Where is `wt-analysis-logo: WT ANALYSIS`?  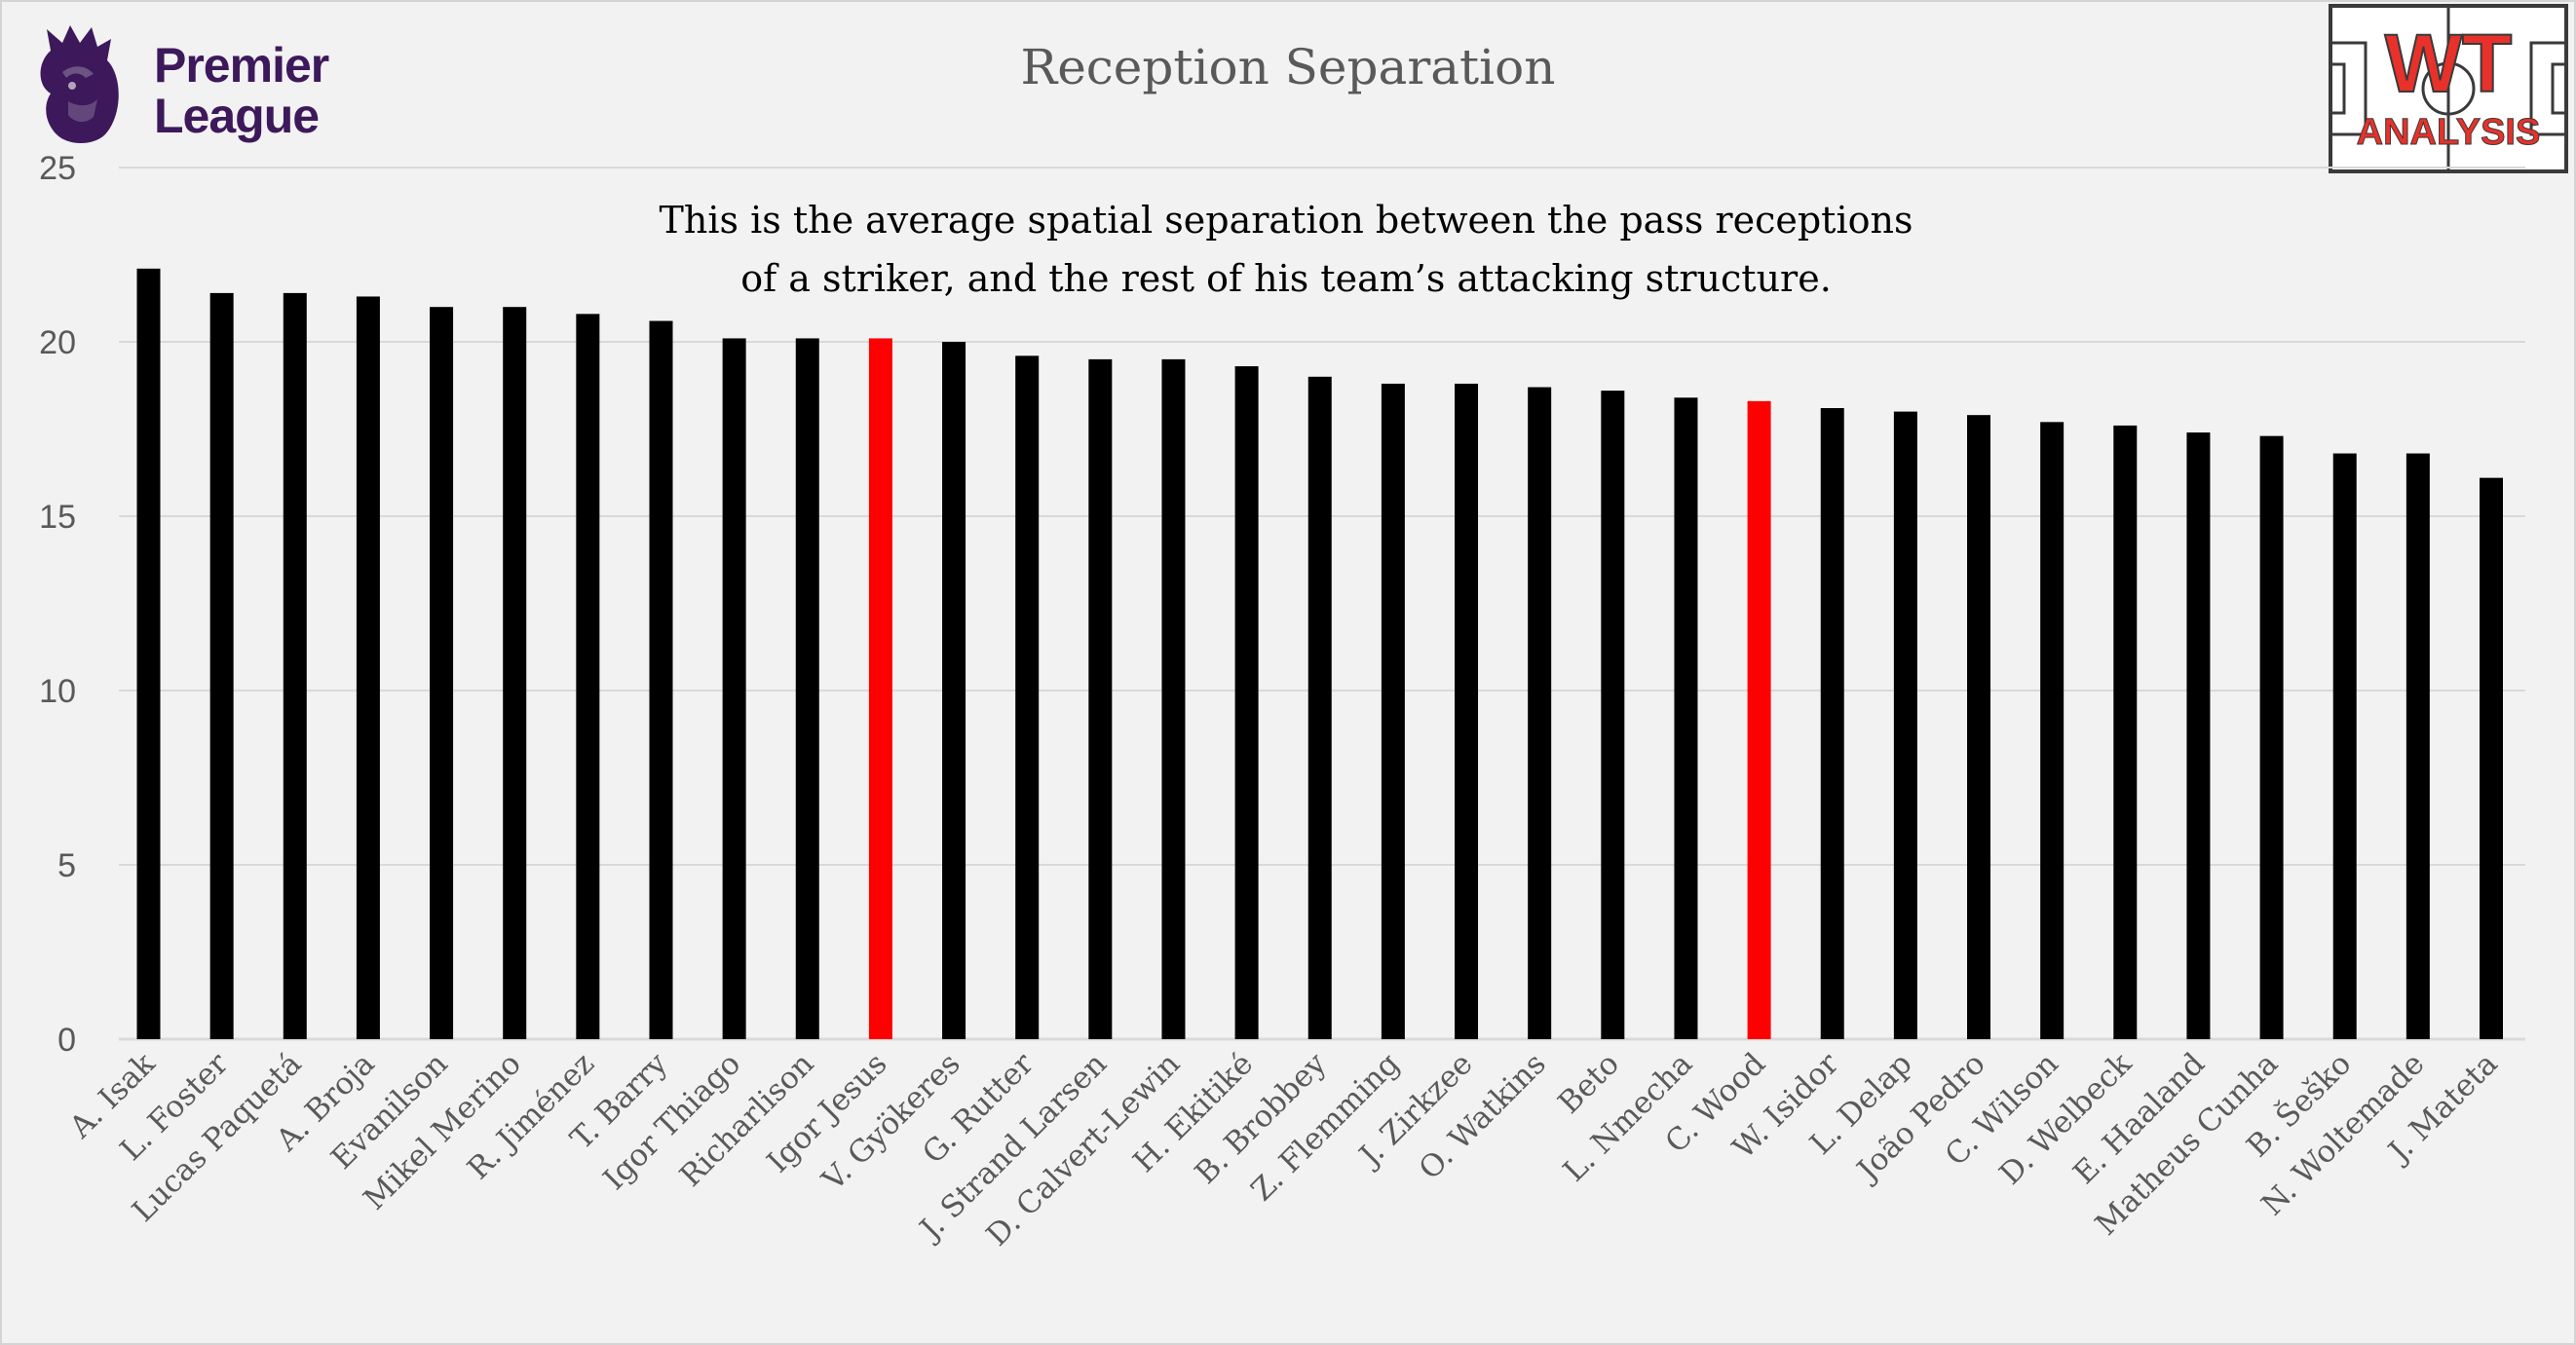
wt-analysis-logo: WT ANALYSIS is located at coordinates (2448, 88).